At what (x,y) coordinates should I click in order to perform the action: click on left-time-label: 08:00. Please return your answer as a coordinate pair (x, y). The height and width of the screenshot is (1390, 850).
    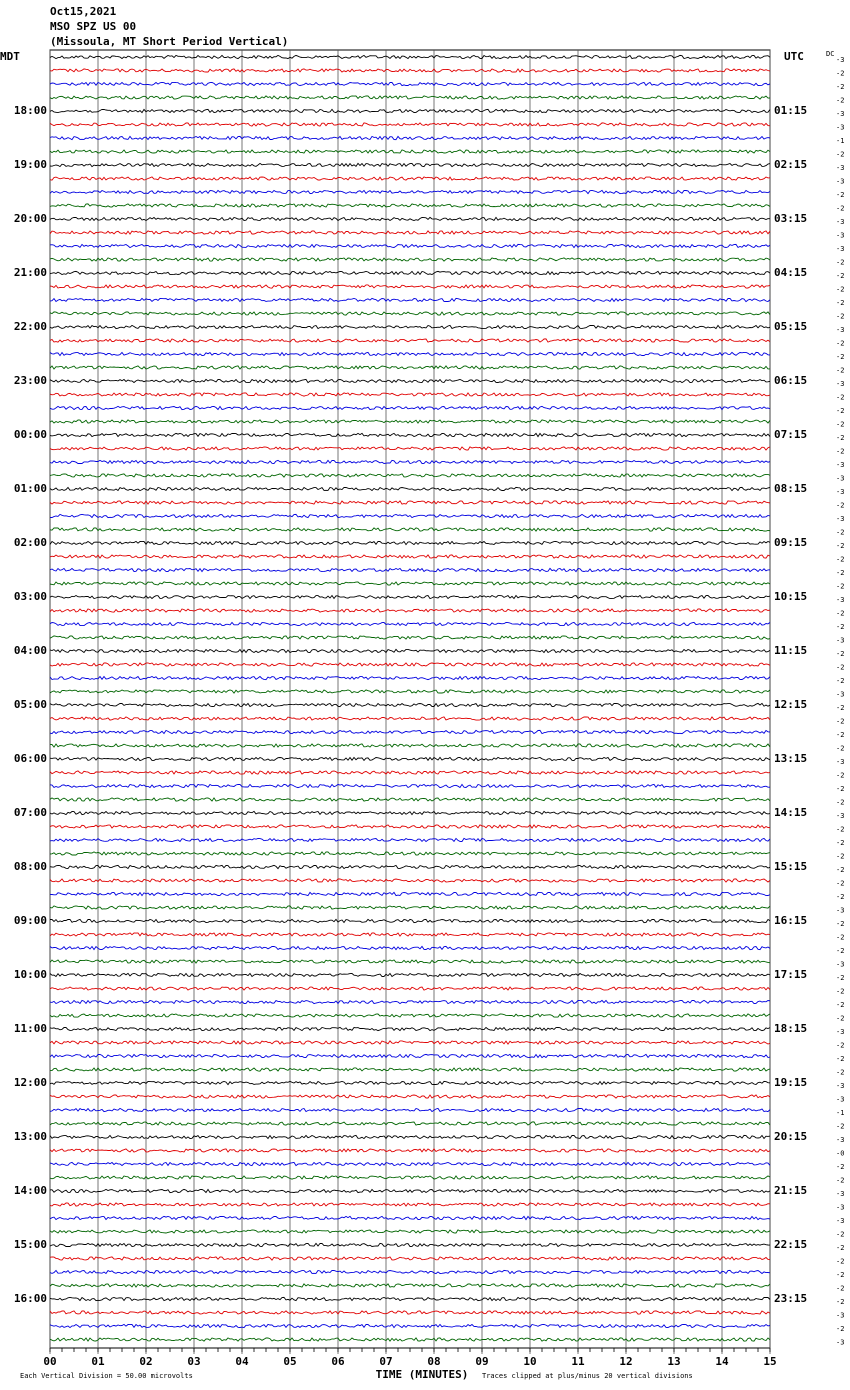
    Looking at the image, I should click on (30, 866).